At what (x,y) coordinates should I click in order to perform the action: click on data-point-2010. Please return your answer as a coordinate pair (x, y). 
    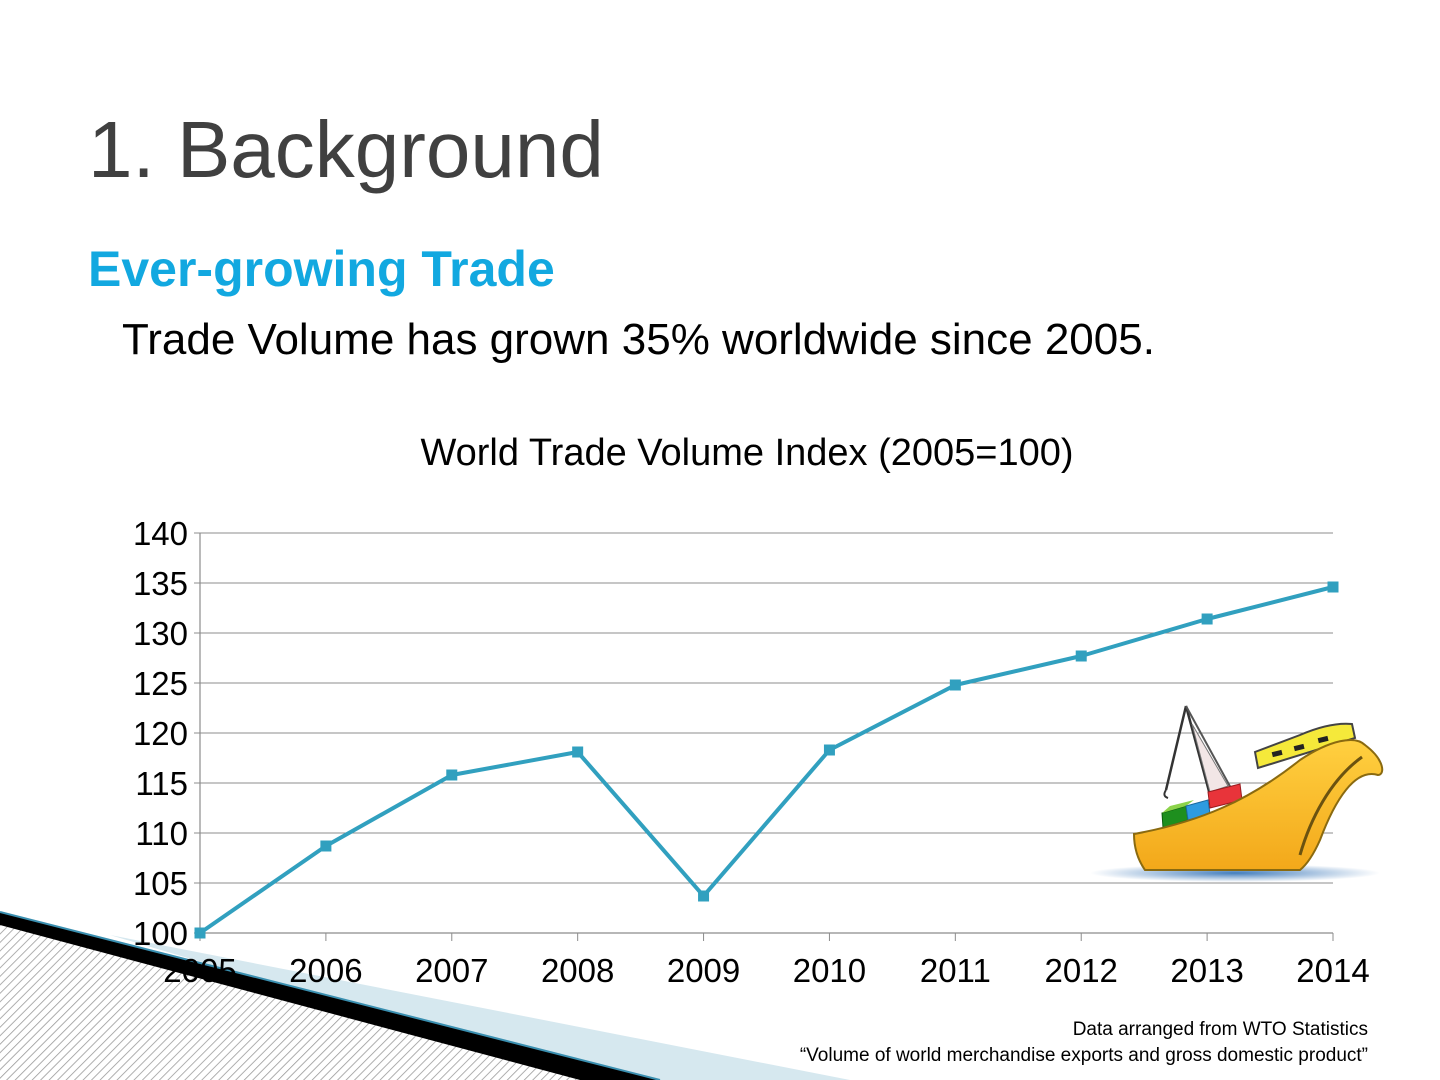
    Looking at the image, I should click on (829, 750).